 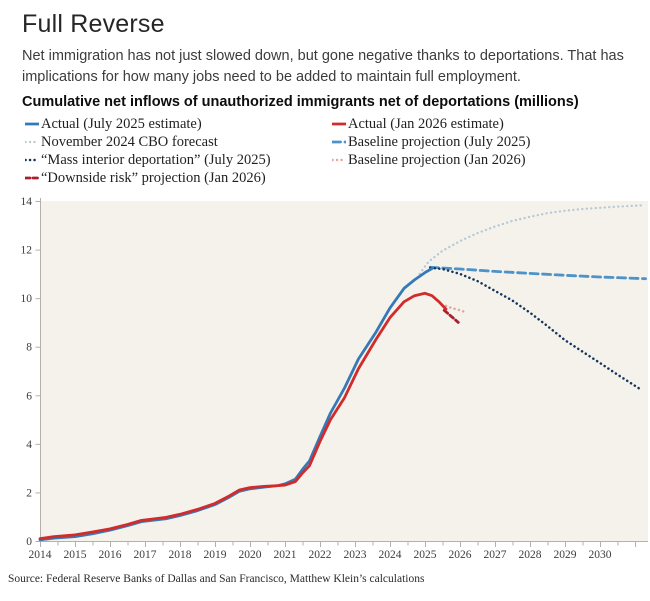 I want to click on legend-label: Actual (Jan 2026 estimate), so click(x=426, y=124).